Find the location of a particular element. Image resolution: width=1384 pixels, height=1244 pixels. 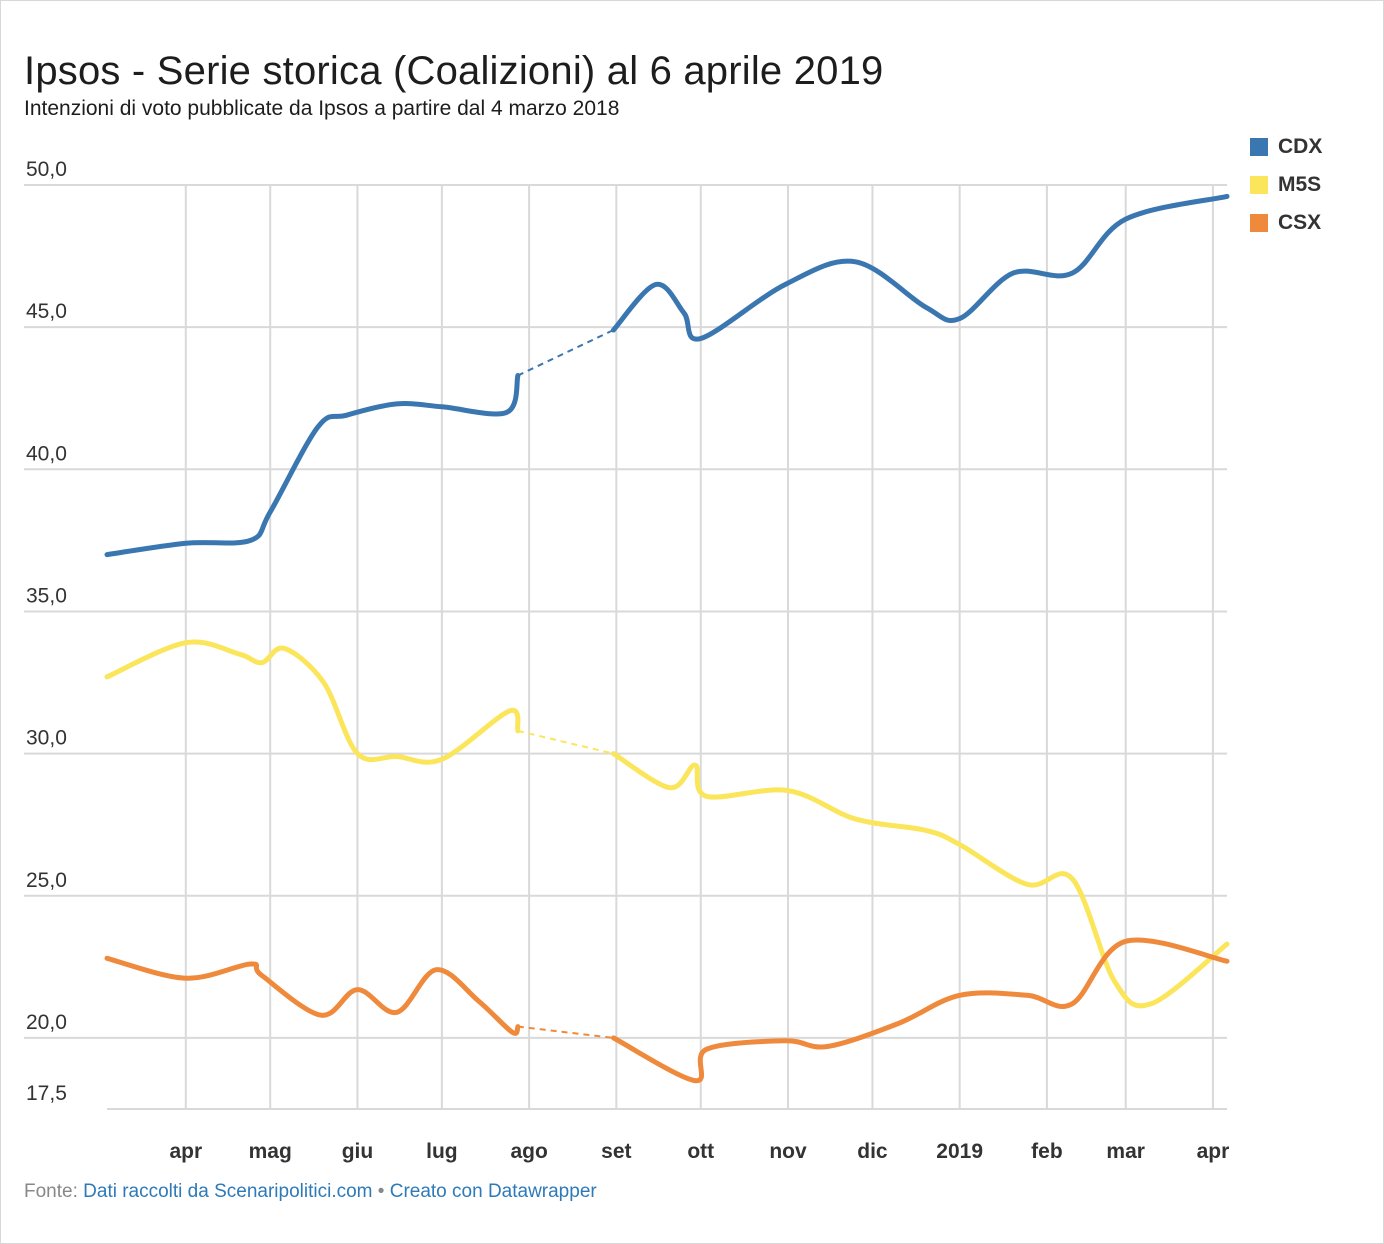

x-tick-label: lug is located at coordinates (442, 1151).